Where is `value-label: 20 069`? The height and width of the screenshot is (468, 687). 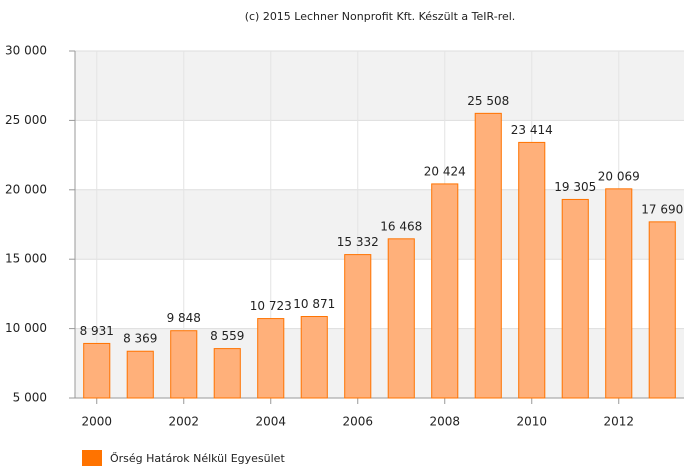 value-label: 20 069 is located at coordinates (619, 176).